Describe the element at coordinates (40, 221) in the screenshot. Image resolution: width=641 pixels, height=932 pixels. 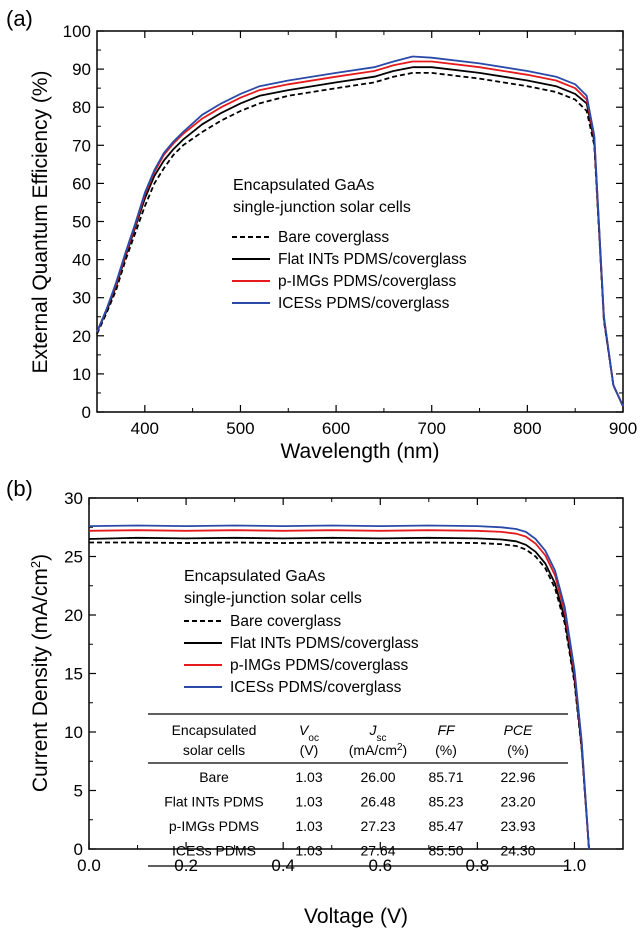
I see `panel-a-y-axis-label: External Quantum Efficiency (%)` at that location.